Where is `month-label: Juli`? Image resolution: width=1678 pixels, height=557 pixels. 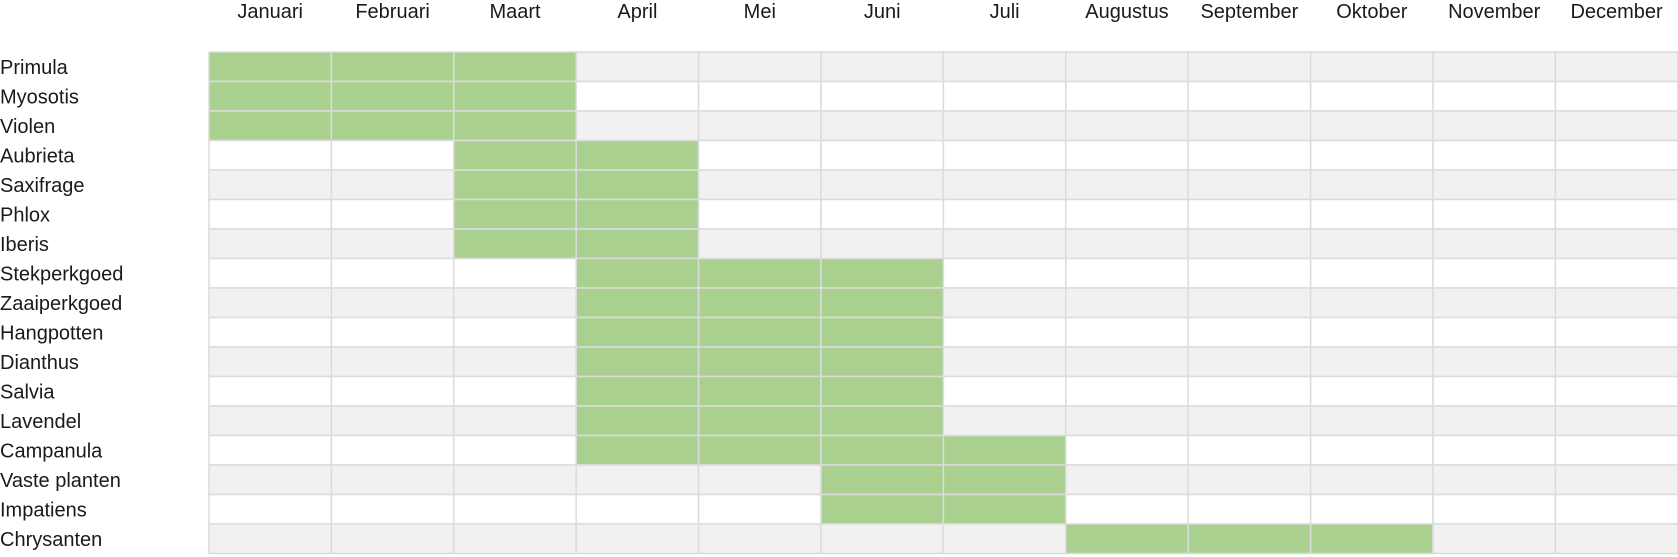 month-label: Juli is located at coordinates (1005, 12).